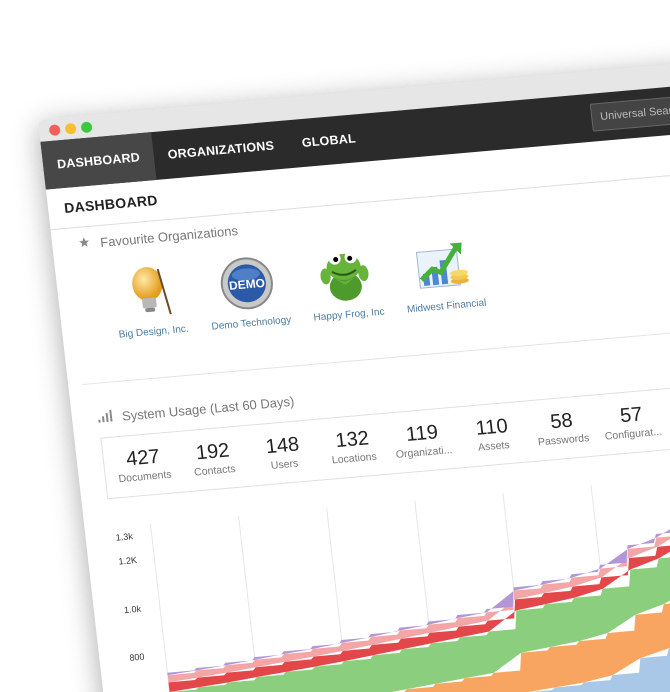 The width and height of the screenshot is (670, 692). I want to click on y-tick-label: 1.2K, so click(127, 561).